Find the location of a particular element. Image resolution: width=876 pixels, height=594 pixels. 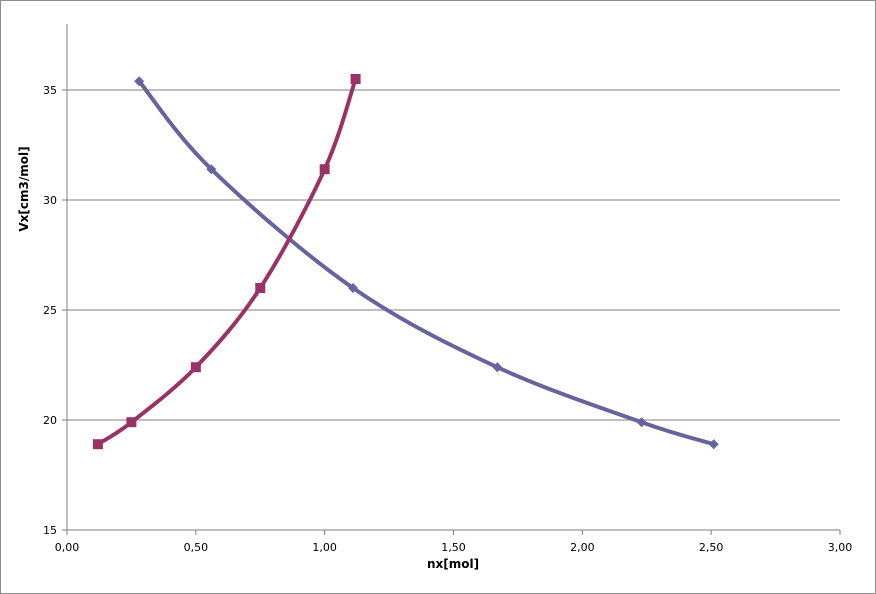

x-tick-label: 0,50 is located at coordinates (196, 547).